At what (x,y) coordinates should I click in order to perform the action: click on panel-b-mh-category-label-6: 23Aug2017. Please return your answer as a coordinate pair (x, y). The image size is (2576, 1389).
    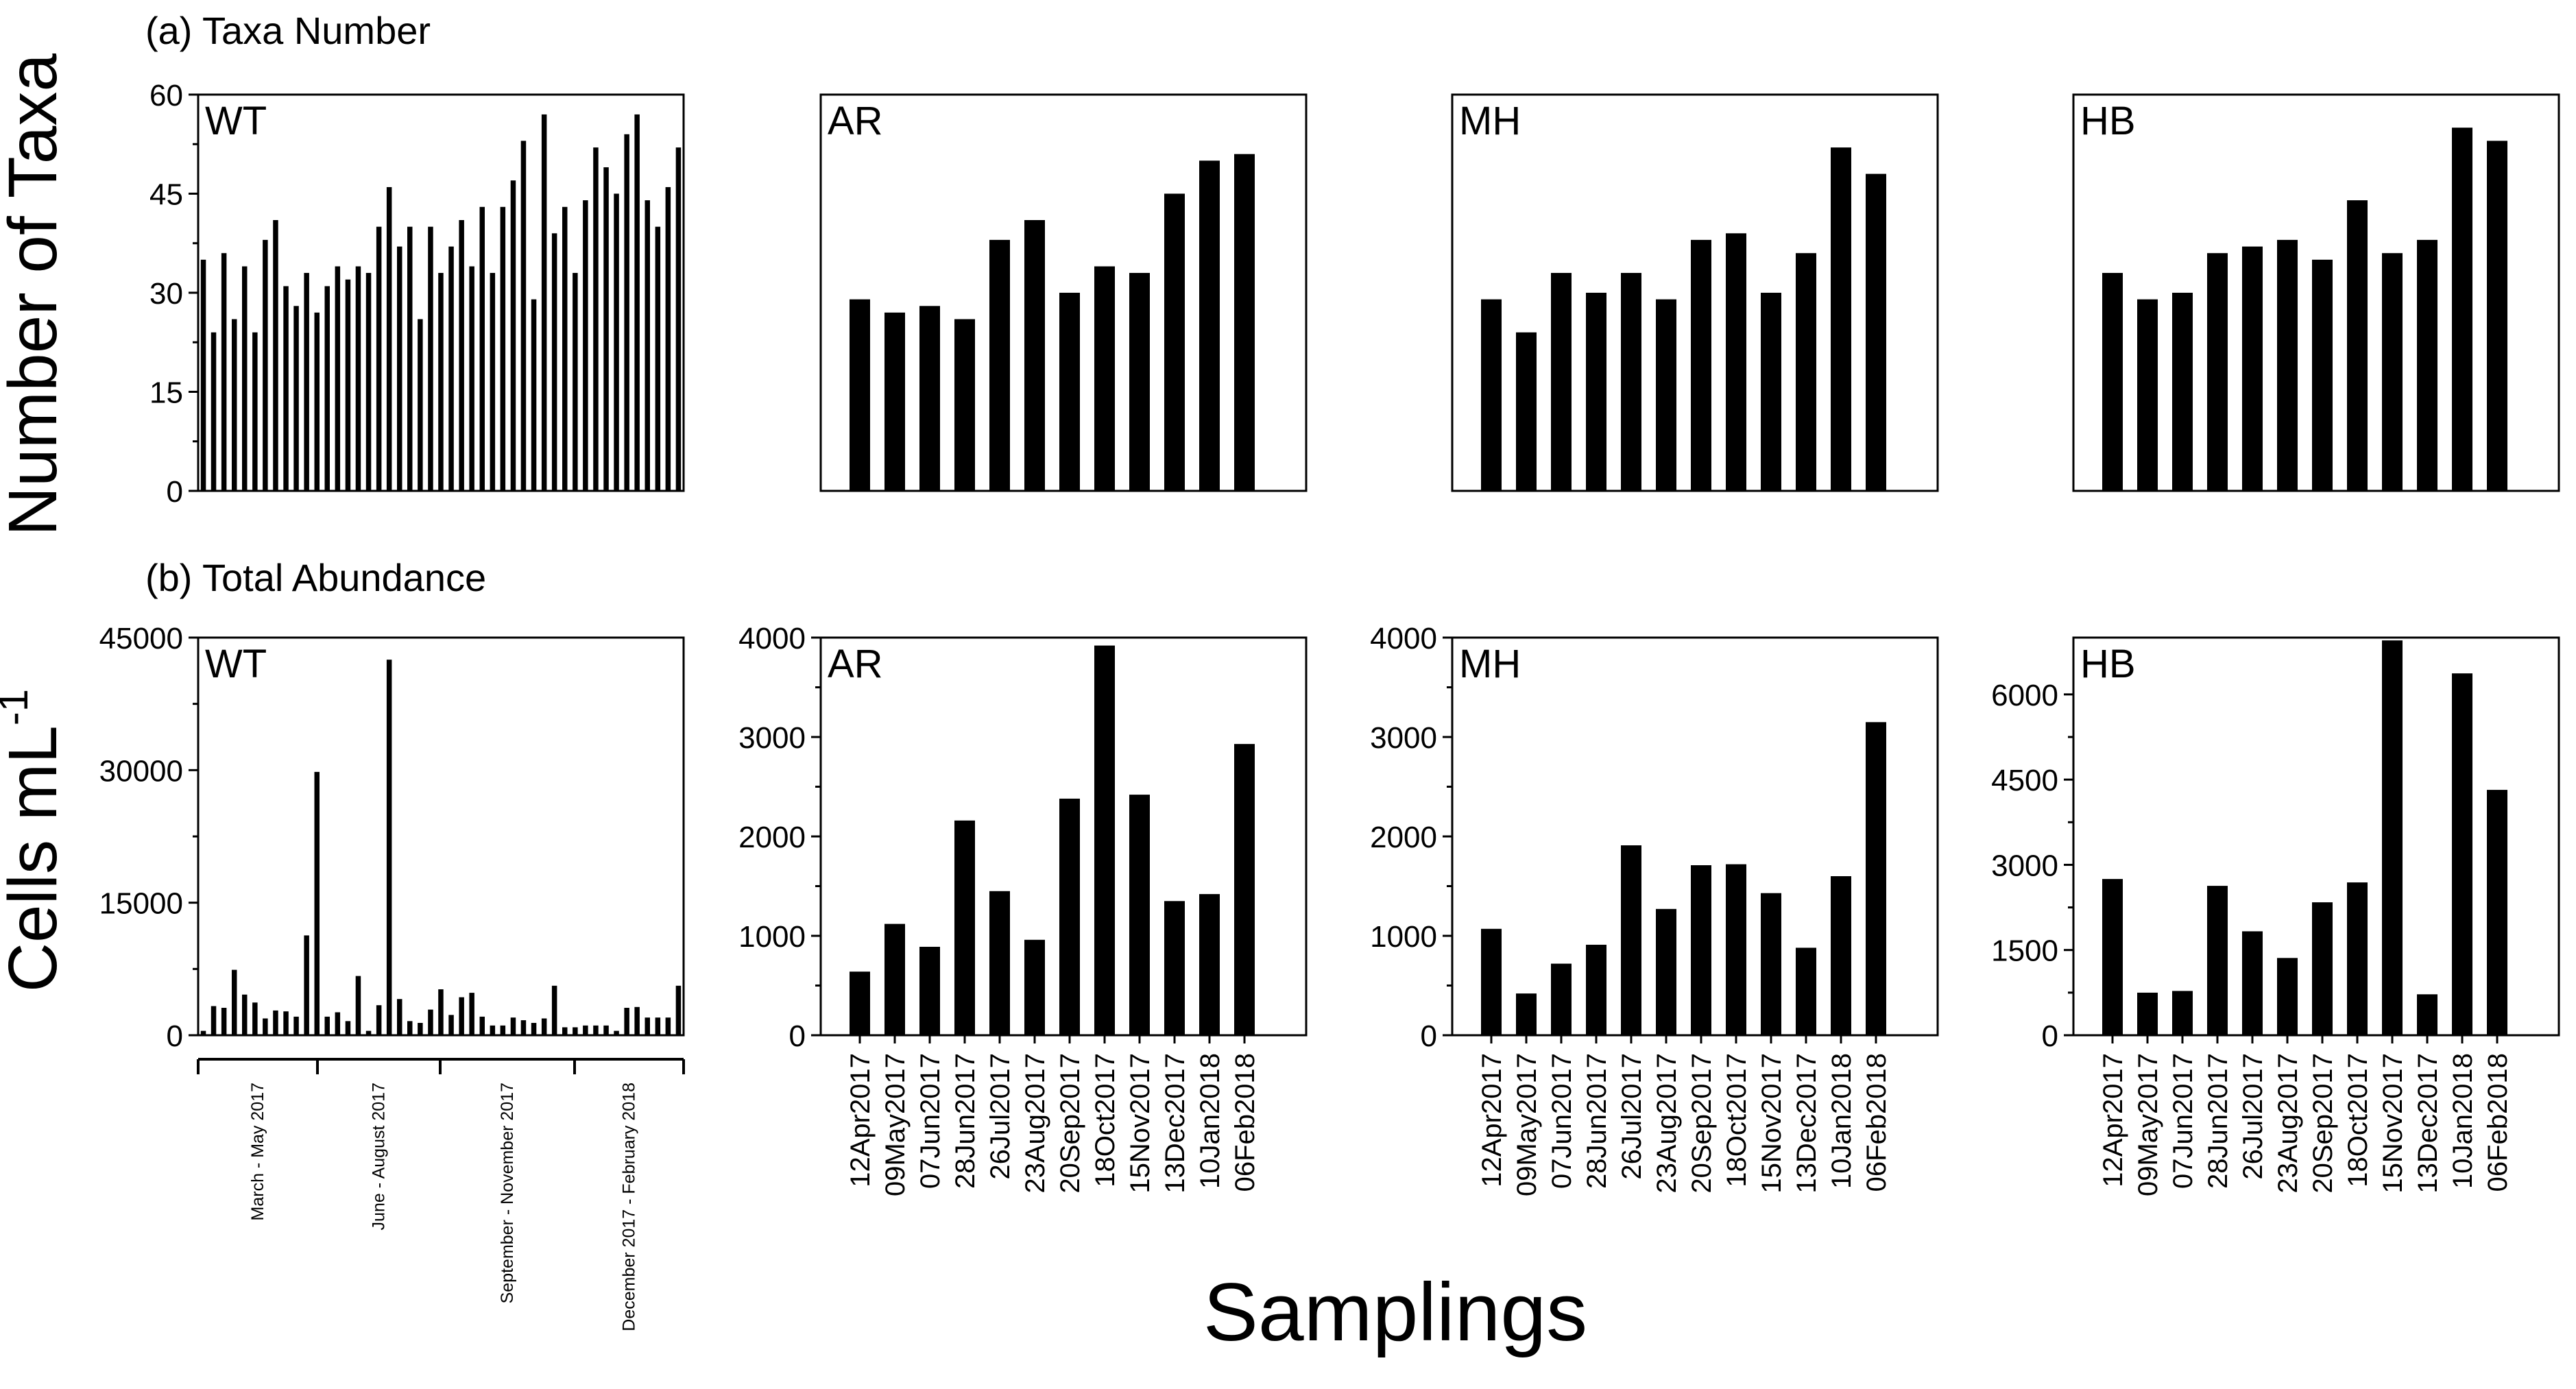
    Looking at the image, I should click on (1667, 1123).